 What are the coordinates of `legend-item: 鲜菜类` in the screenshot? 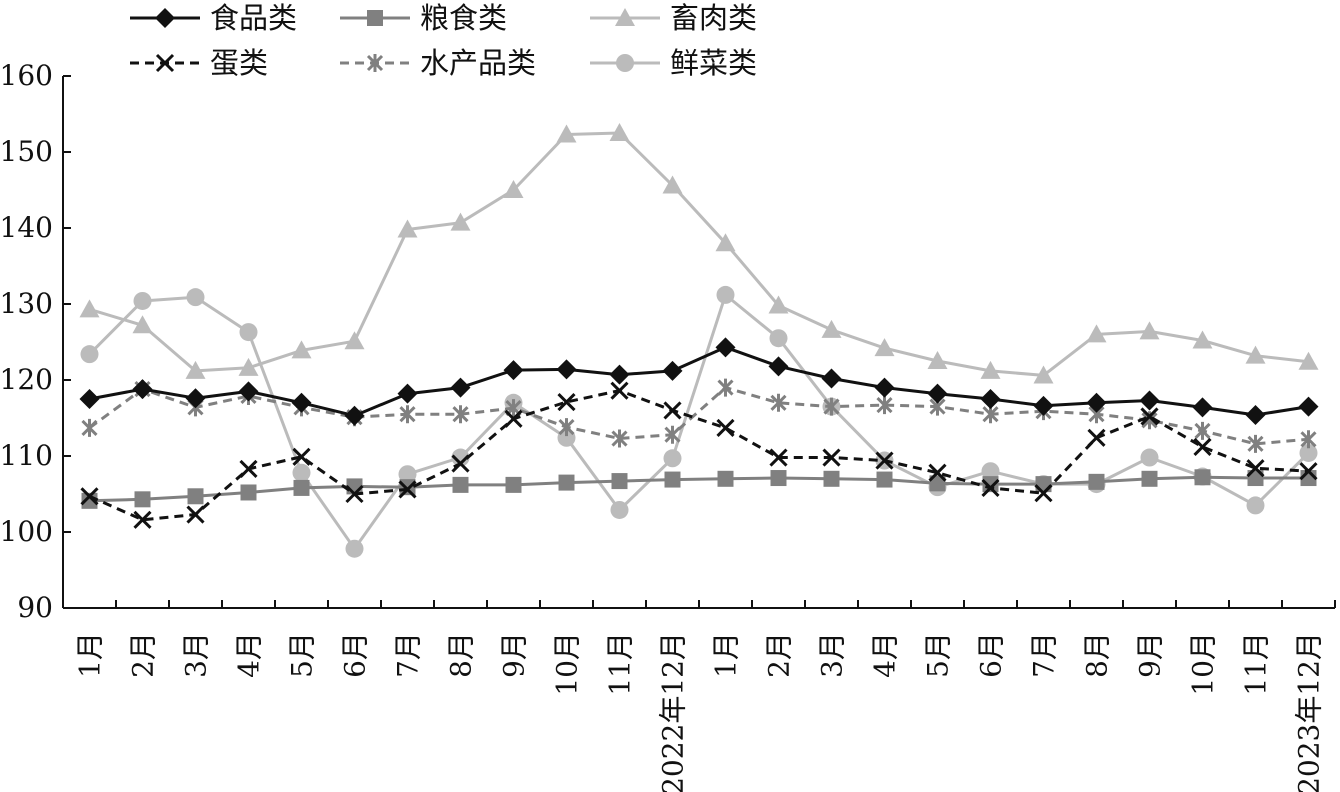 It's located at (673, 63).